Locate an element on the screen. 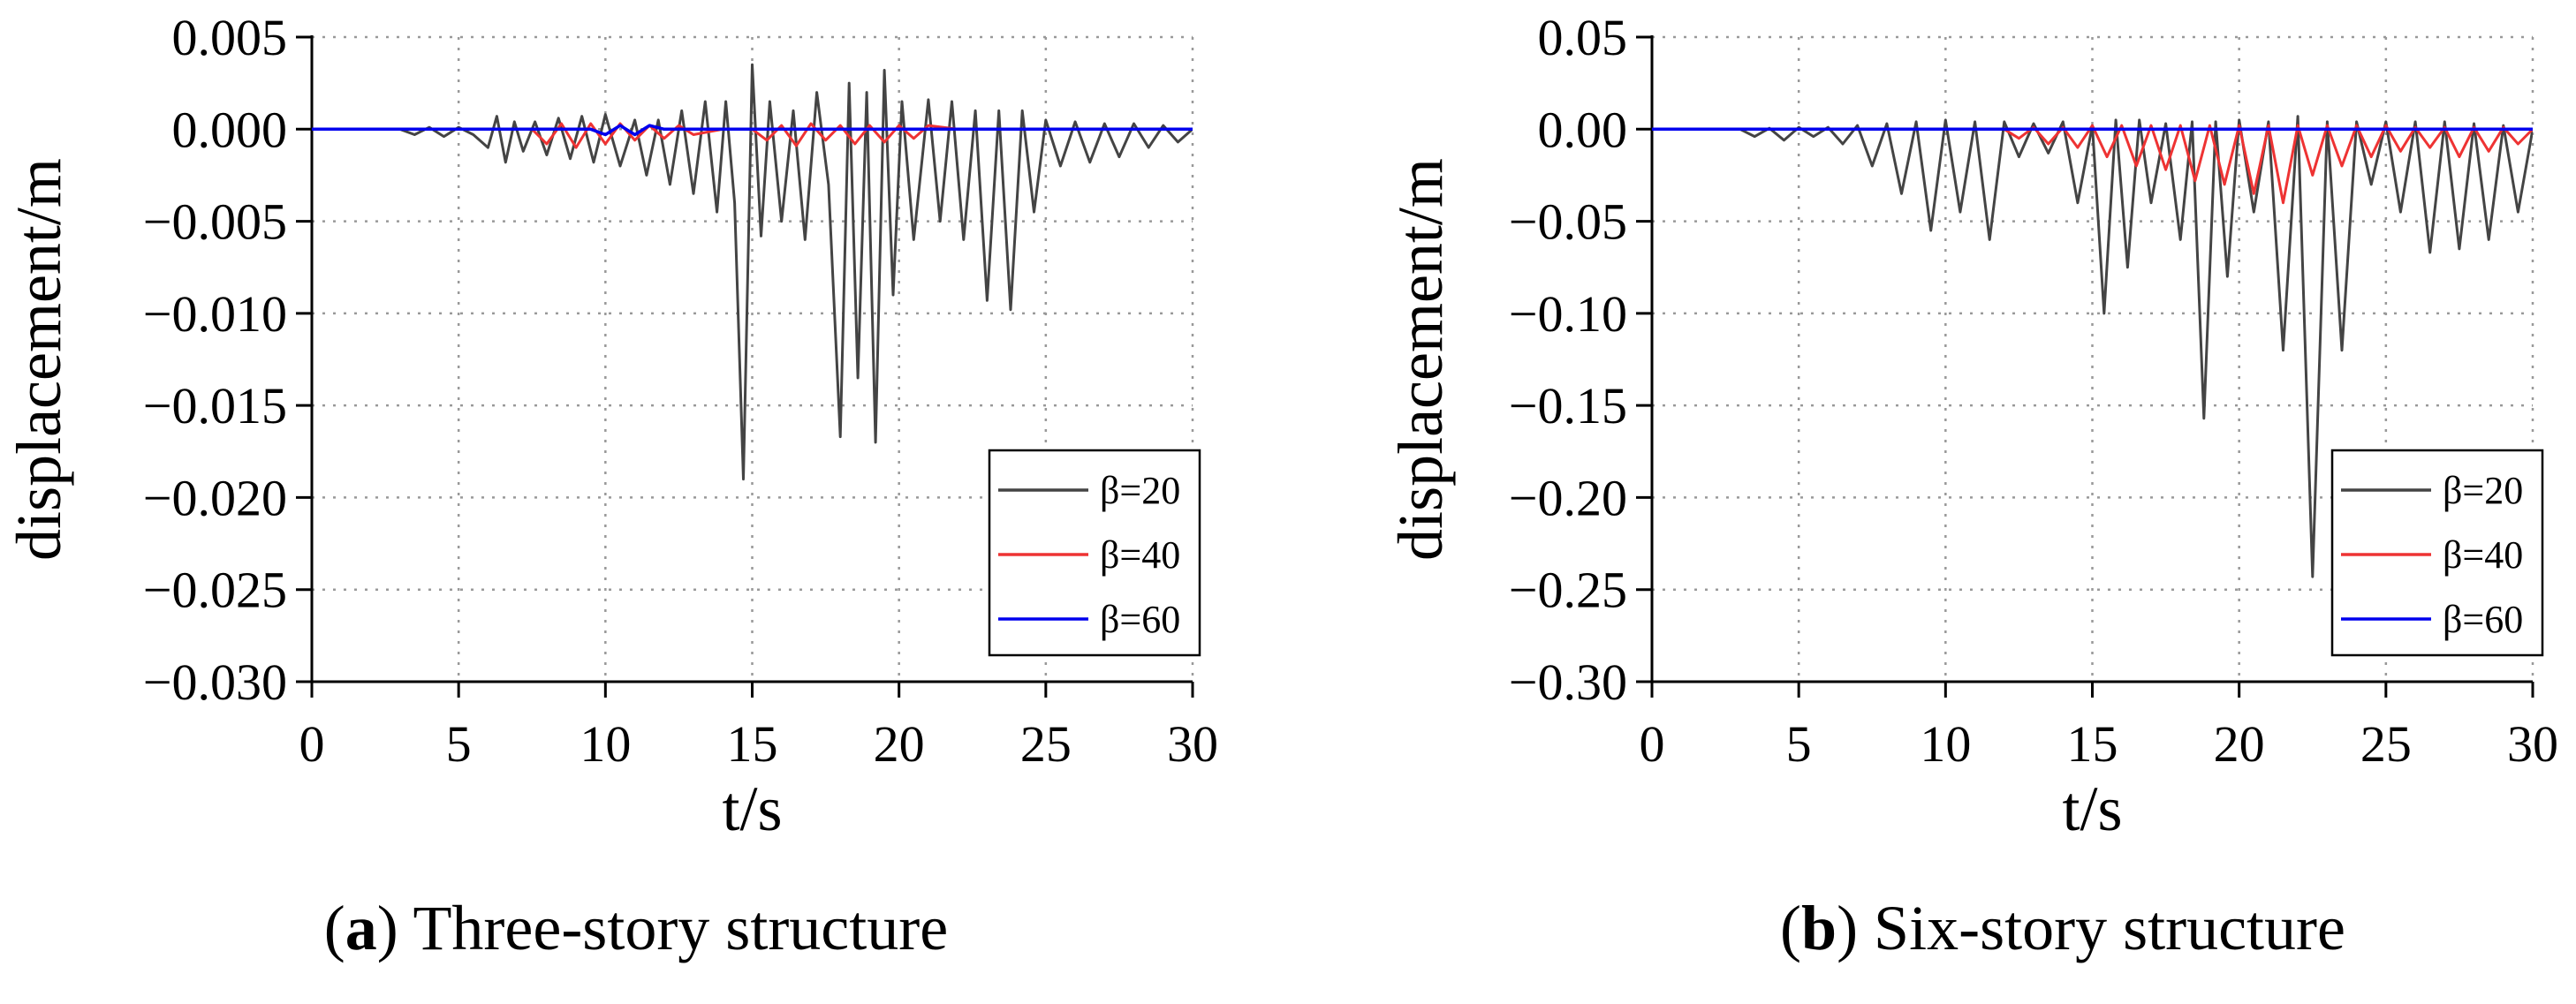  y-tick-label: −0.005 is located at coordinates (215, 222).